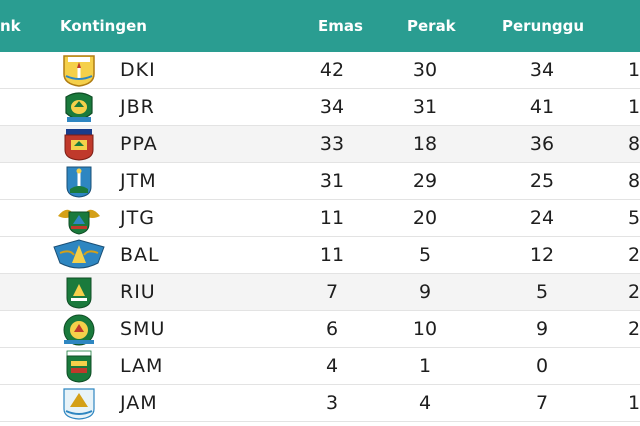 This screenshot has height=426, width=640. I want to click on jawa-timur-emblem-icon, so click(79, 182).